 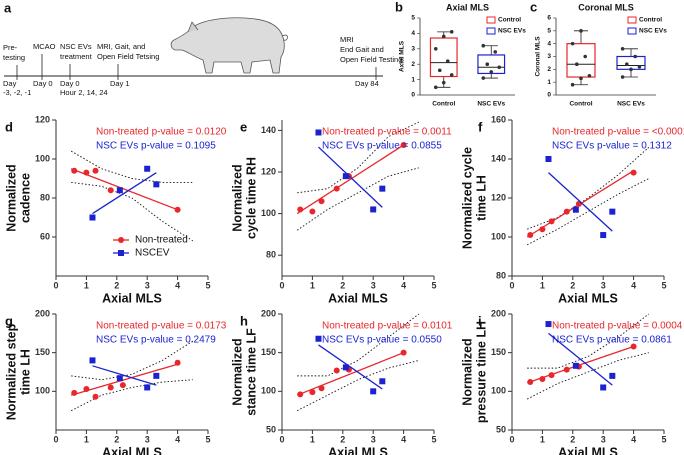 What do you see at coordinates (268, 130) in the screenshot?
I see `y-tick-label: 140` at bounding box center [268, 130].